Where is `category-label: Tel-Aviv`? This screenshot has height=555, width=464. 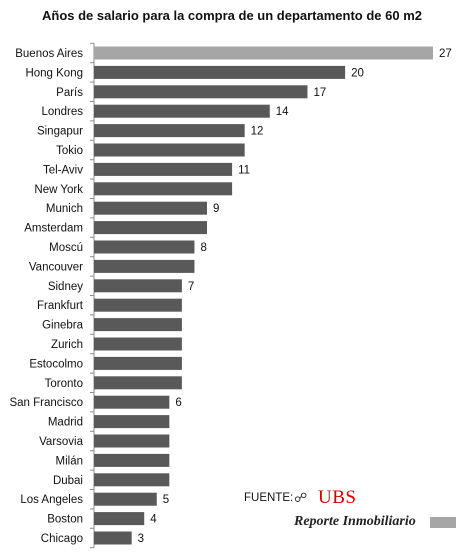 category-label: Tel-Aviv is located at coordinates (63, 170).